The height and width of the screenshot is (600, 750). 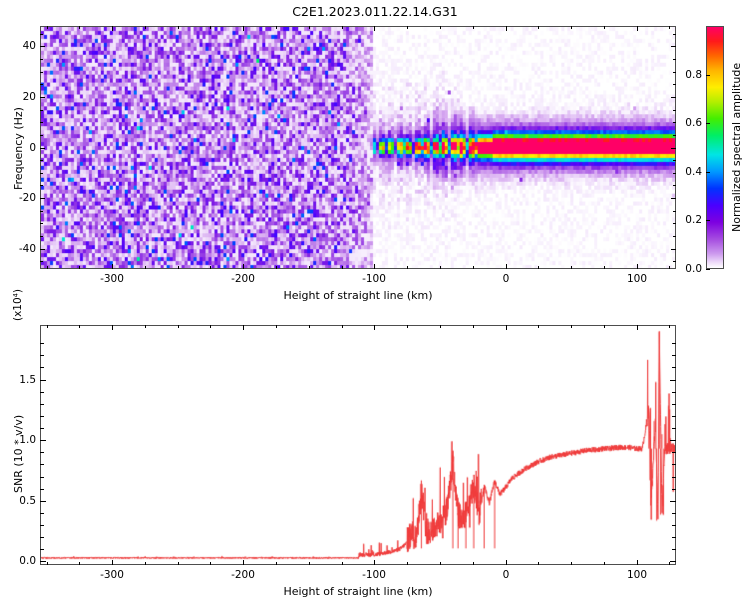 I want to click on snr-xticklabel: 0, so click(x=506, y=575).